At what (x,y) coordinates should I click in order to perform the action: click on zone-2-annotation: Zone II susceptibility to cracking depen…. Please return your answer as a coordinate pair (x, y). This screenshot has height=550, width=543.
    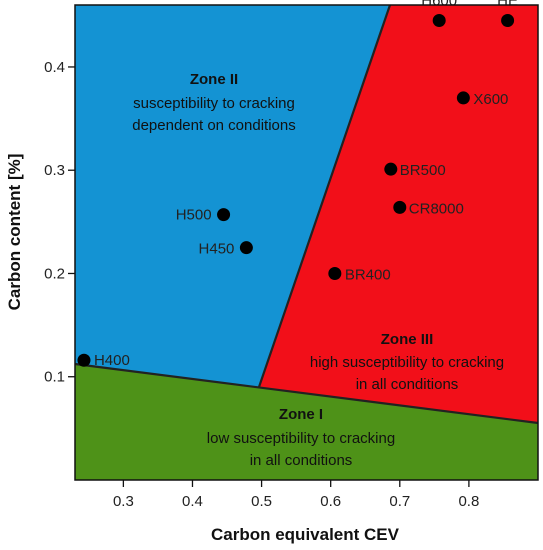
    Looking at the image, I should click on (213, 102).